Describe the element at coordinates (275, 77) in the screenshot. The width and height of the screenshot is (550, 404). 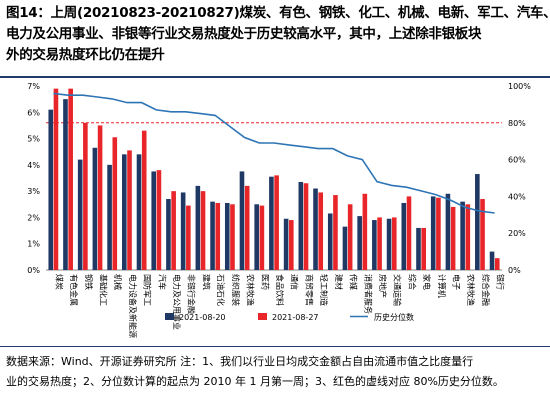
I see `title-divider` at that location.